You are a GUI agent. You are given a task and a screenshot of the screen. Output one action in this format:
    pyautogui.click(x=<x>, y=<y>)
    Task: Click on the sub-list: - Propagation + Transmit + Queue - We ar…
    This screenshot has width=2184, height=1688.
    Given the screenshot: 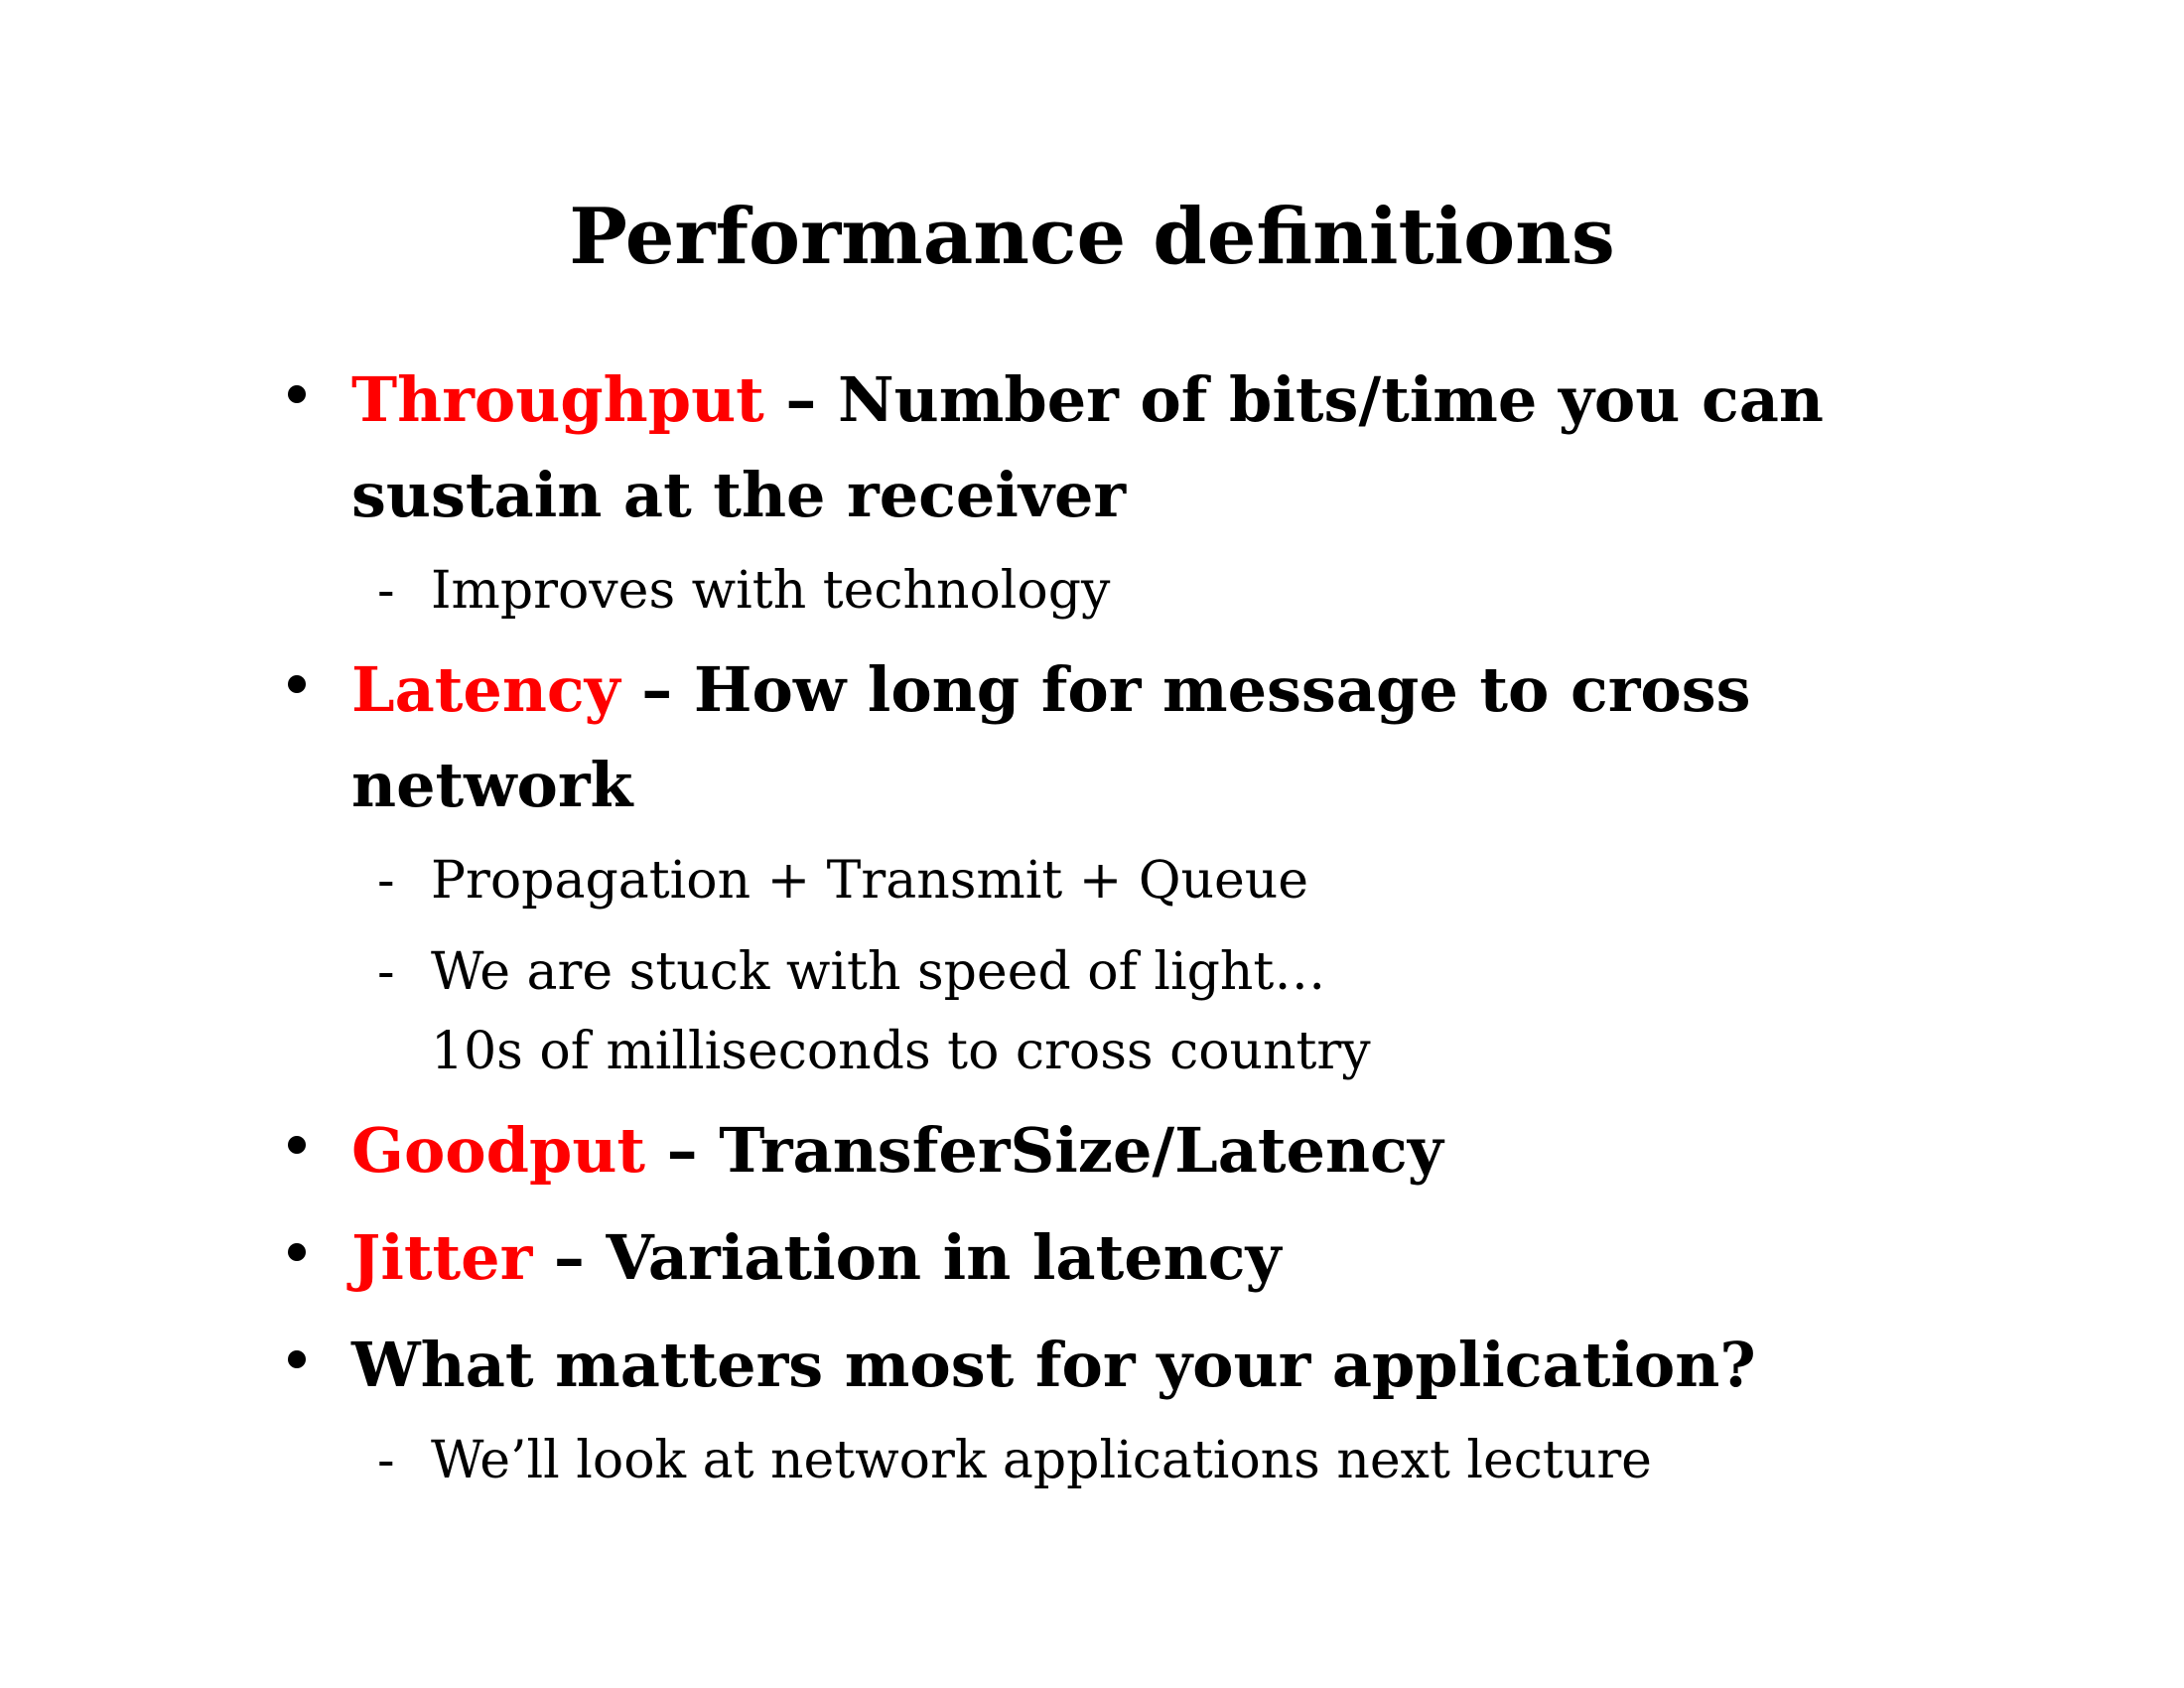 What is the action you would take?
    pyautogui.click(x=1173, y=966)
    